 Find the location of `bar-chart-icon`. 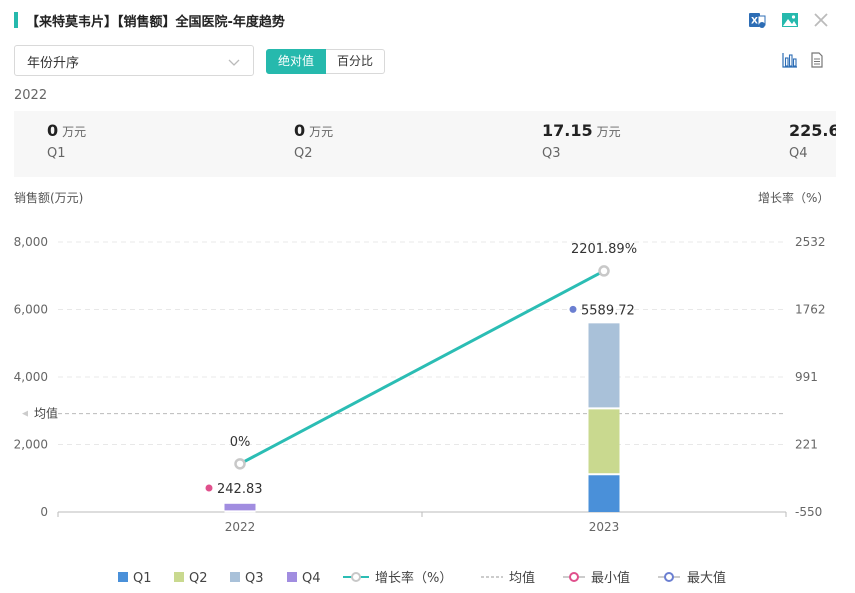

bar-chart-icon is located at coordinates (790, 60).